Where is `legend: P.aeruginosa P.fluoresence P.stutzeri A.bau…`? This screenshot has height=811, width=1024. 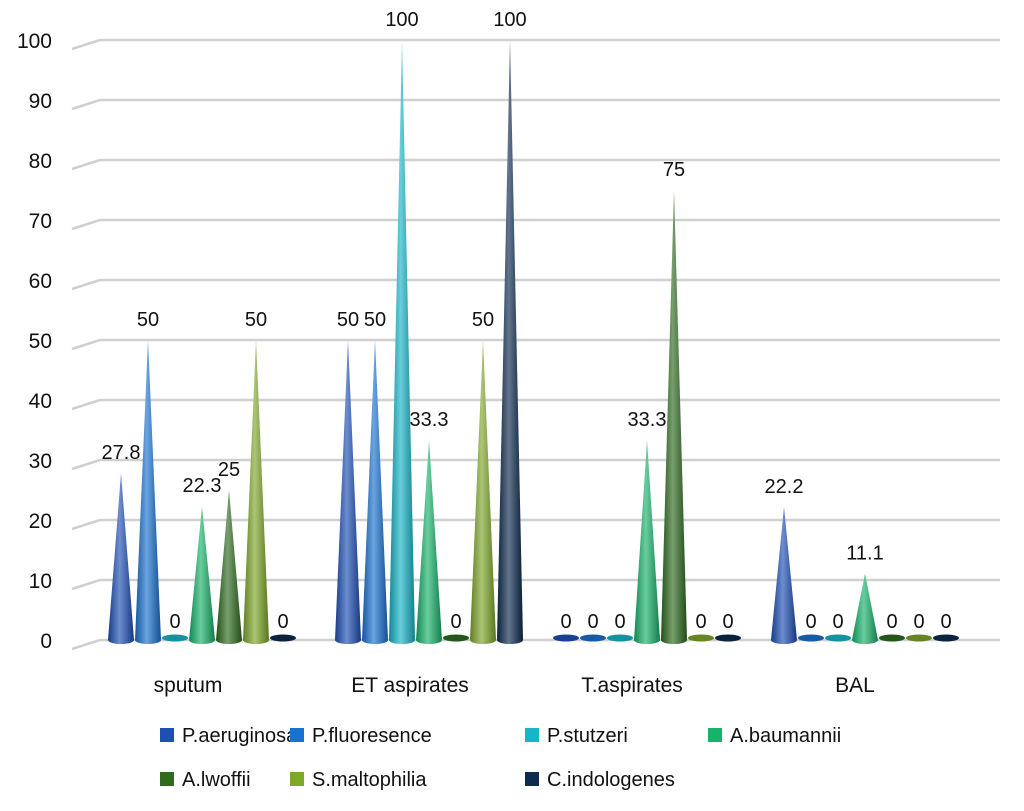
legend: P.aeruginosa P.fluoresence P.stutzeri A.bau… is located at coordinates (500, 758).